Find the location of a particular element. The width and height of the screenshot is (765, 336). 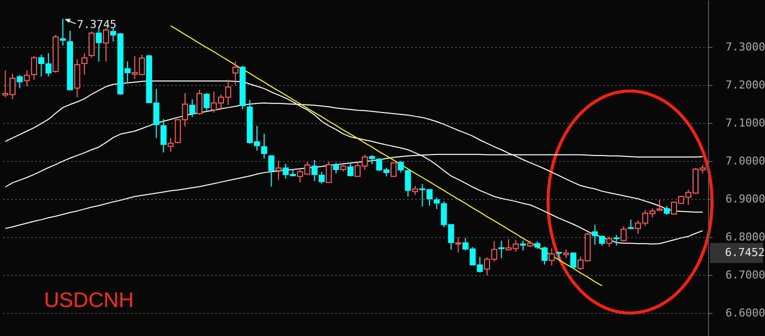

y-tick-label: 6.6000 is located at coordinates (745, 313).